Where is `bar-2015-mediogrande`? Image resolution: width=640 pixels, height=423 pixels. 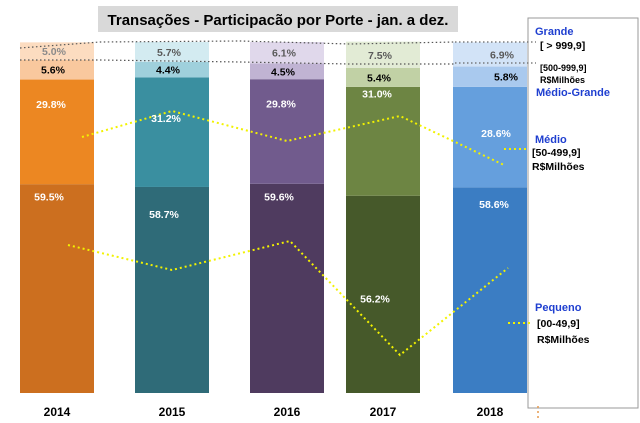 bar-2015-mediogrande is located at coordinates (172, 70).